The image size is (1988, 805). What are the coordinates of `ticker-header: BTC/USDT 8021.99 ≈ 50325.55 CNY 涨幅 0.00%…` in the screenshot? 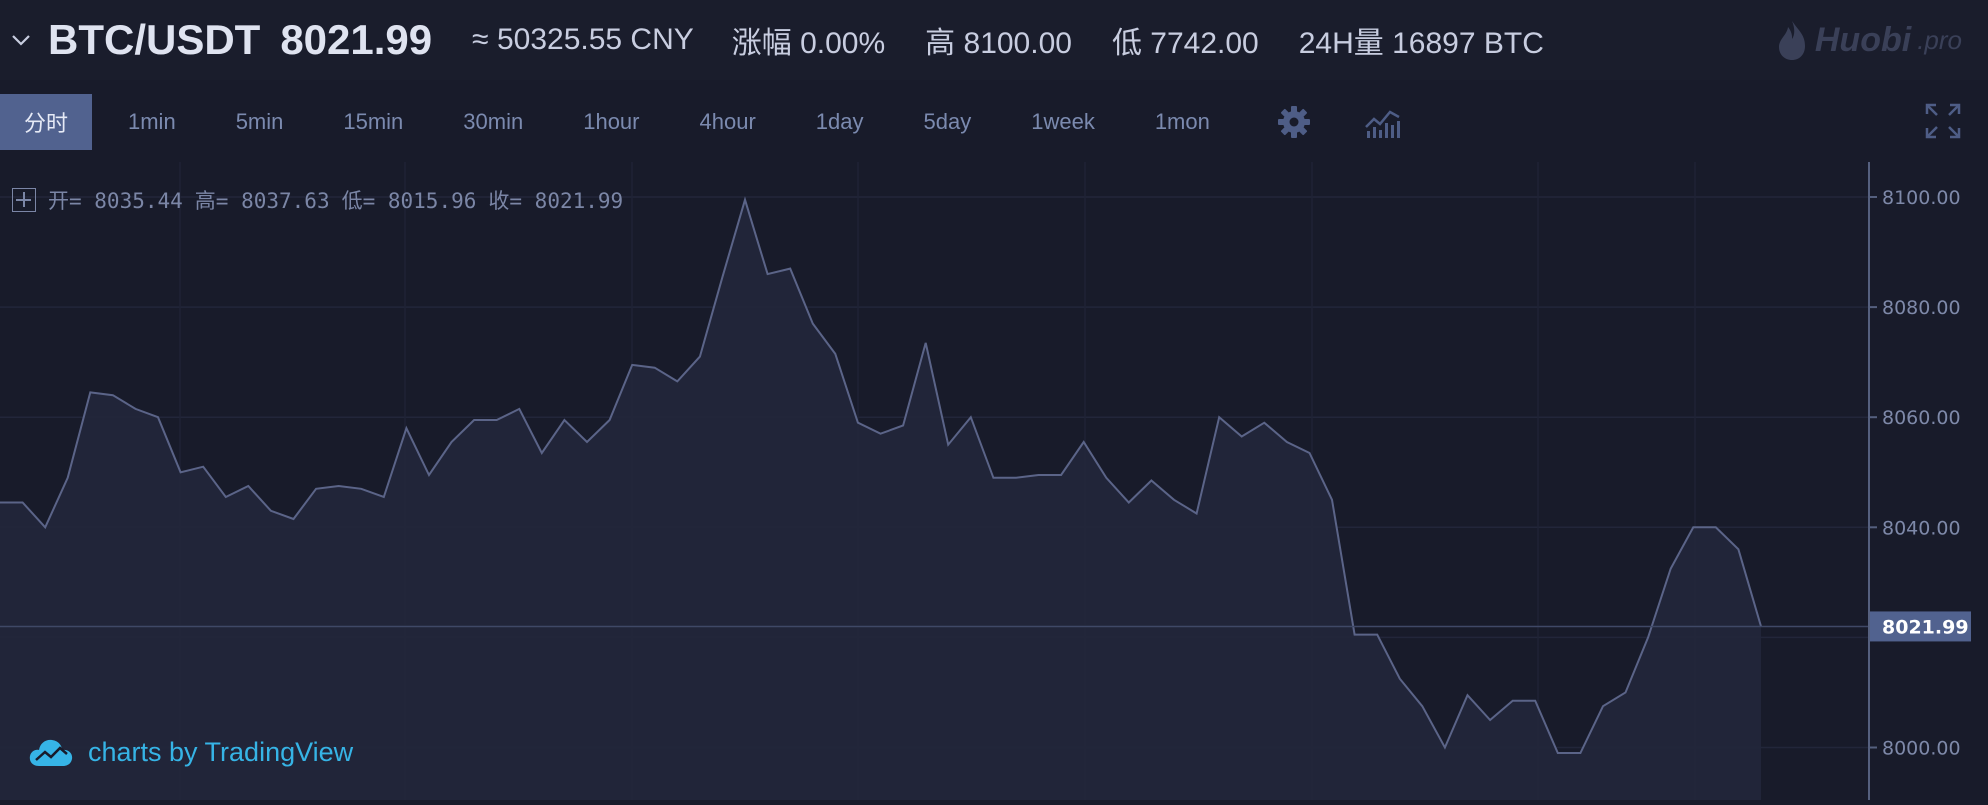 It's located at (994, 40).